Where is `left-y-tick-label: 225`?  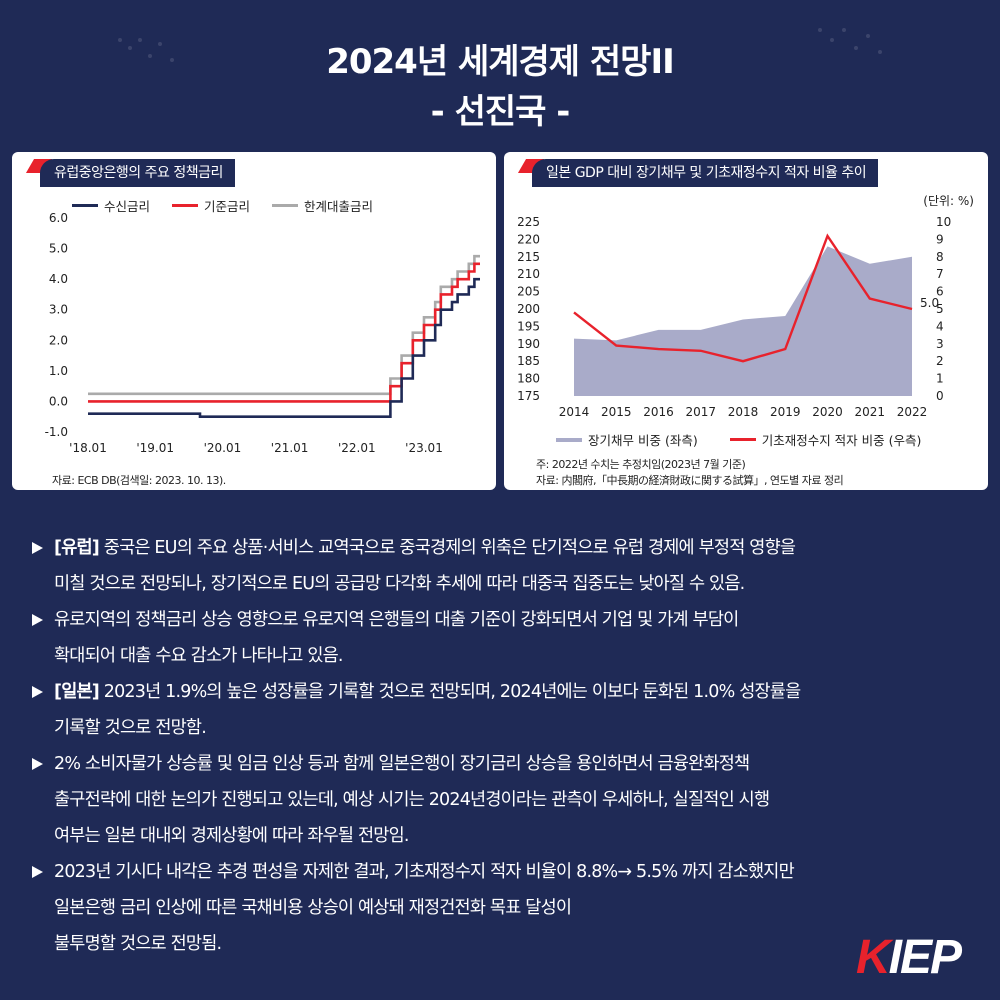
left-y-tick-label: 225 is located at coordinates (528, 222).